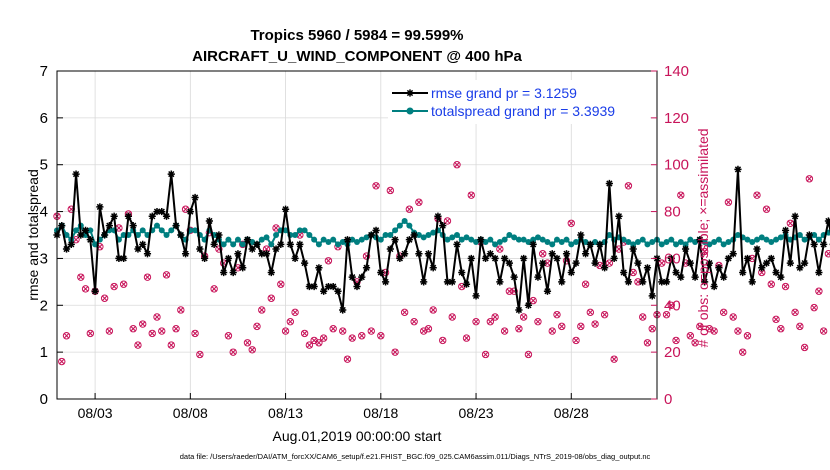 The image size is (830, 470). What do you see at coordinates (44, 71) in the screenshot?
I see `y-tick-label: 7` at bounding box center [44, 71].